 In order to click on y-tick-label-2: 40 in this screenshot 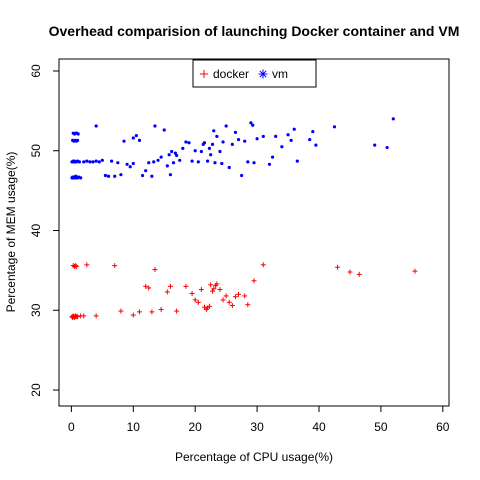, I will do `click(36, 231)`.